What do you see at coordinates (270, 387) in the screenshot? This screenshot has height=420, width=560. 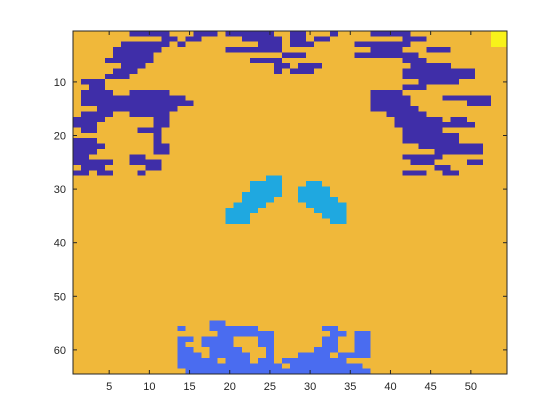 I see `x-tick-label: 25` at bounding box center [270, 387].